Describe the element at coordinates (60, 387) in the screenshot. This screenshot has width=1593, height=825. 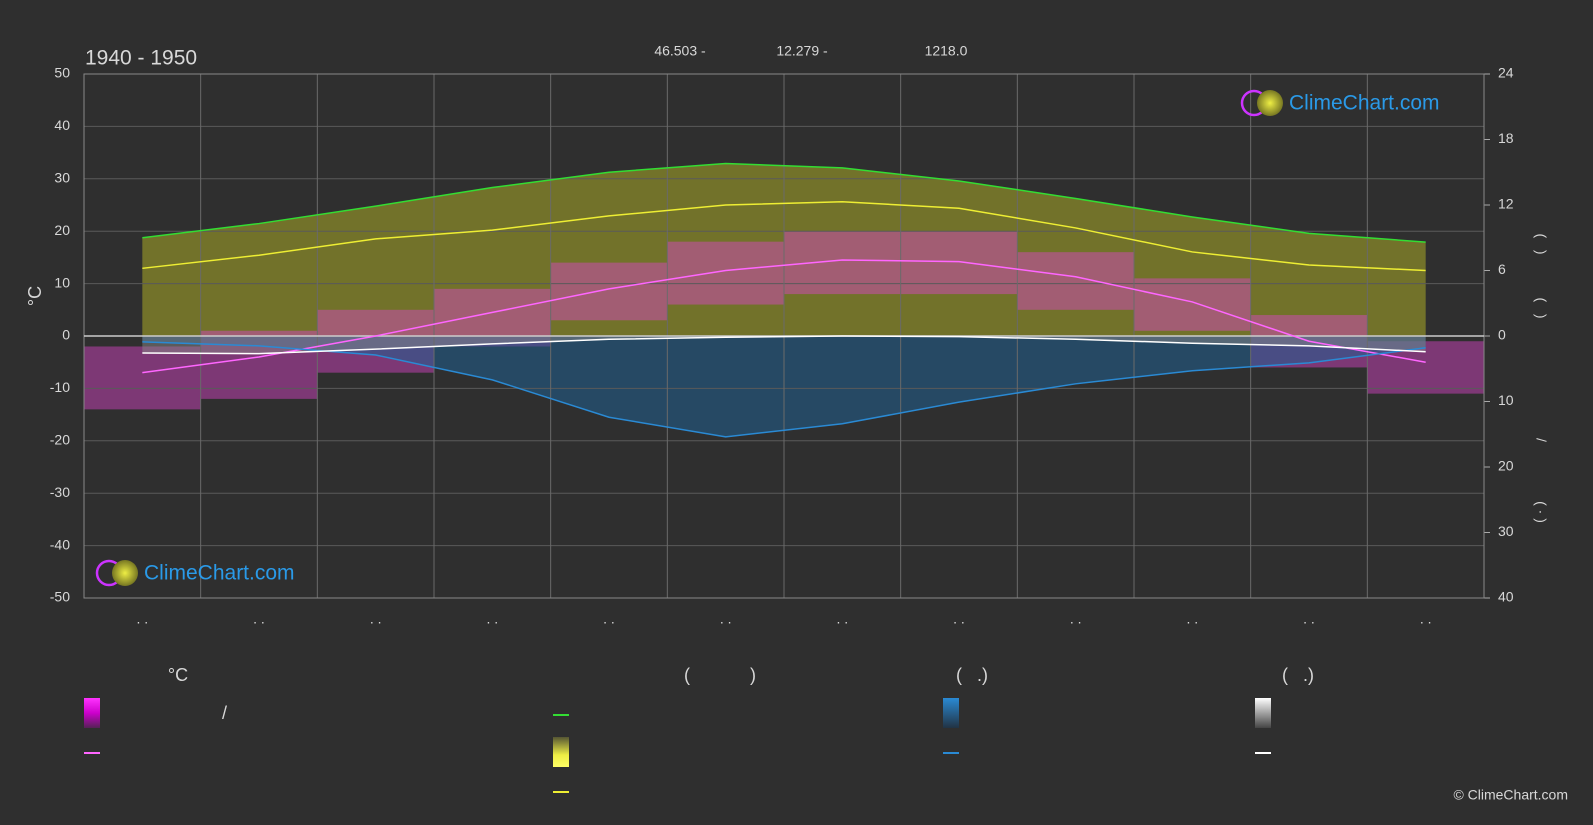
I see `y-tick-label: -10` at that location.